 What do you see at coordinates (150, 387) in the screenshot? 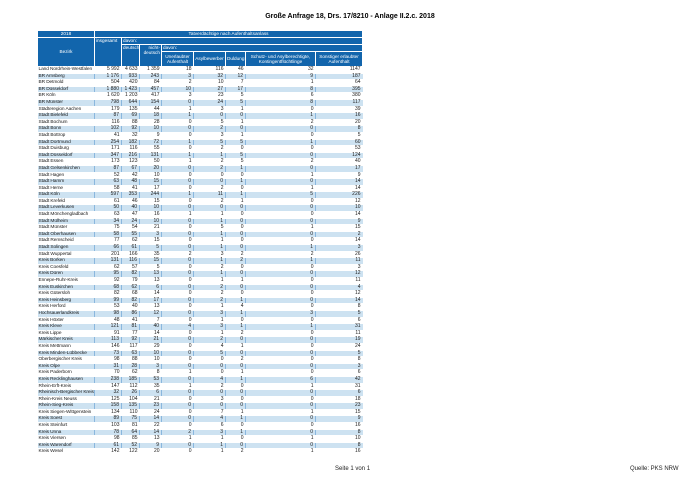
I see `value-cell: 35` at bounding box center [150, 387].